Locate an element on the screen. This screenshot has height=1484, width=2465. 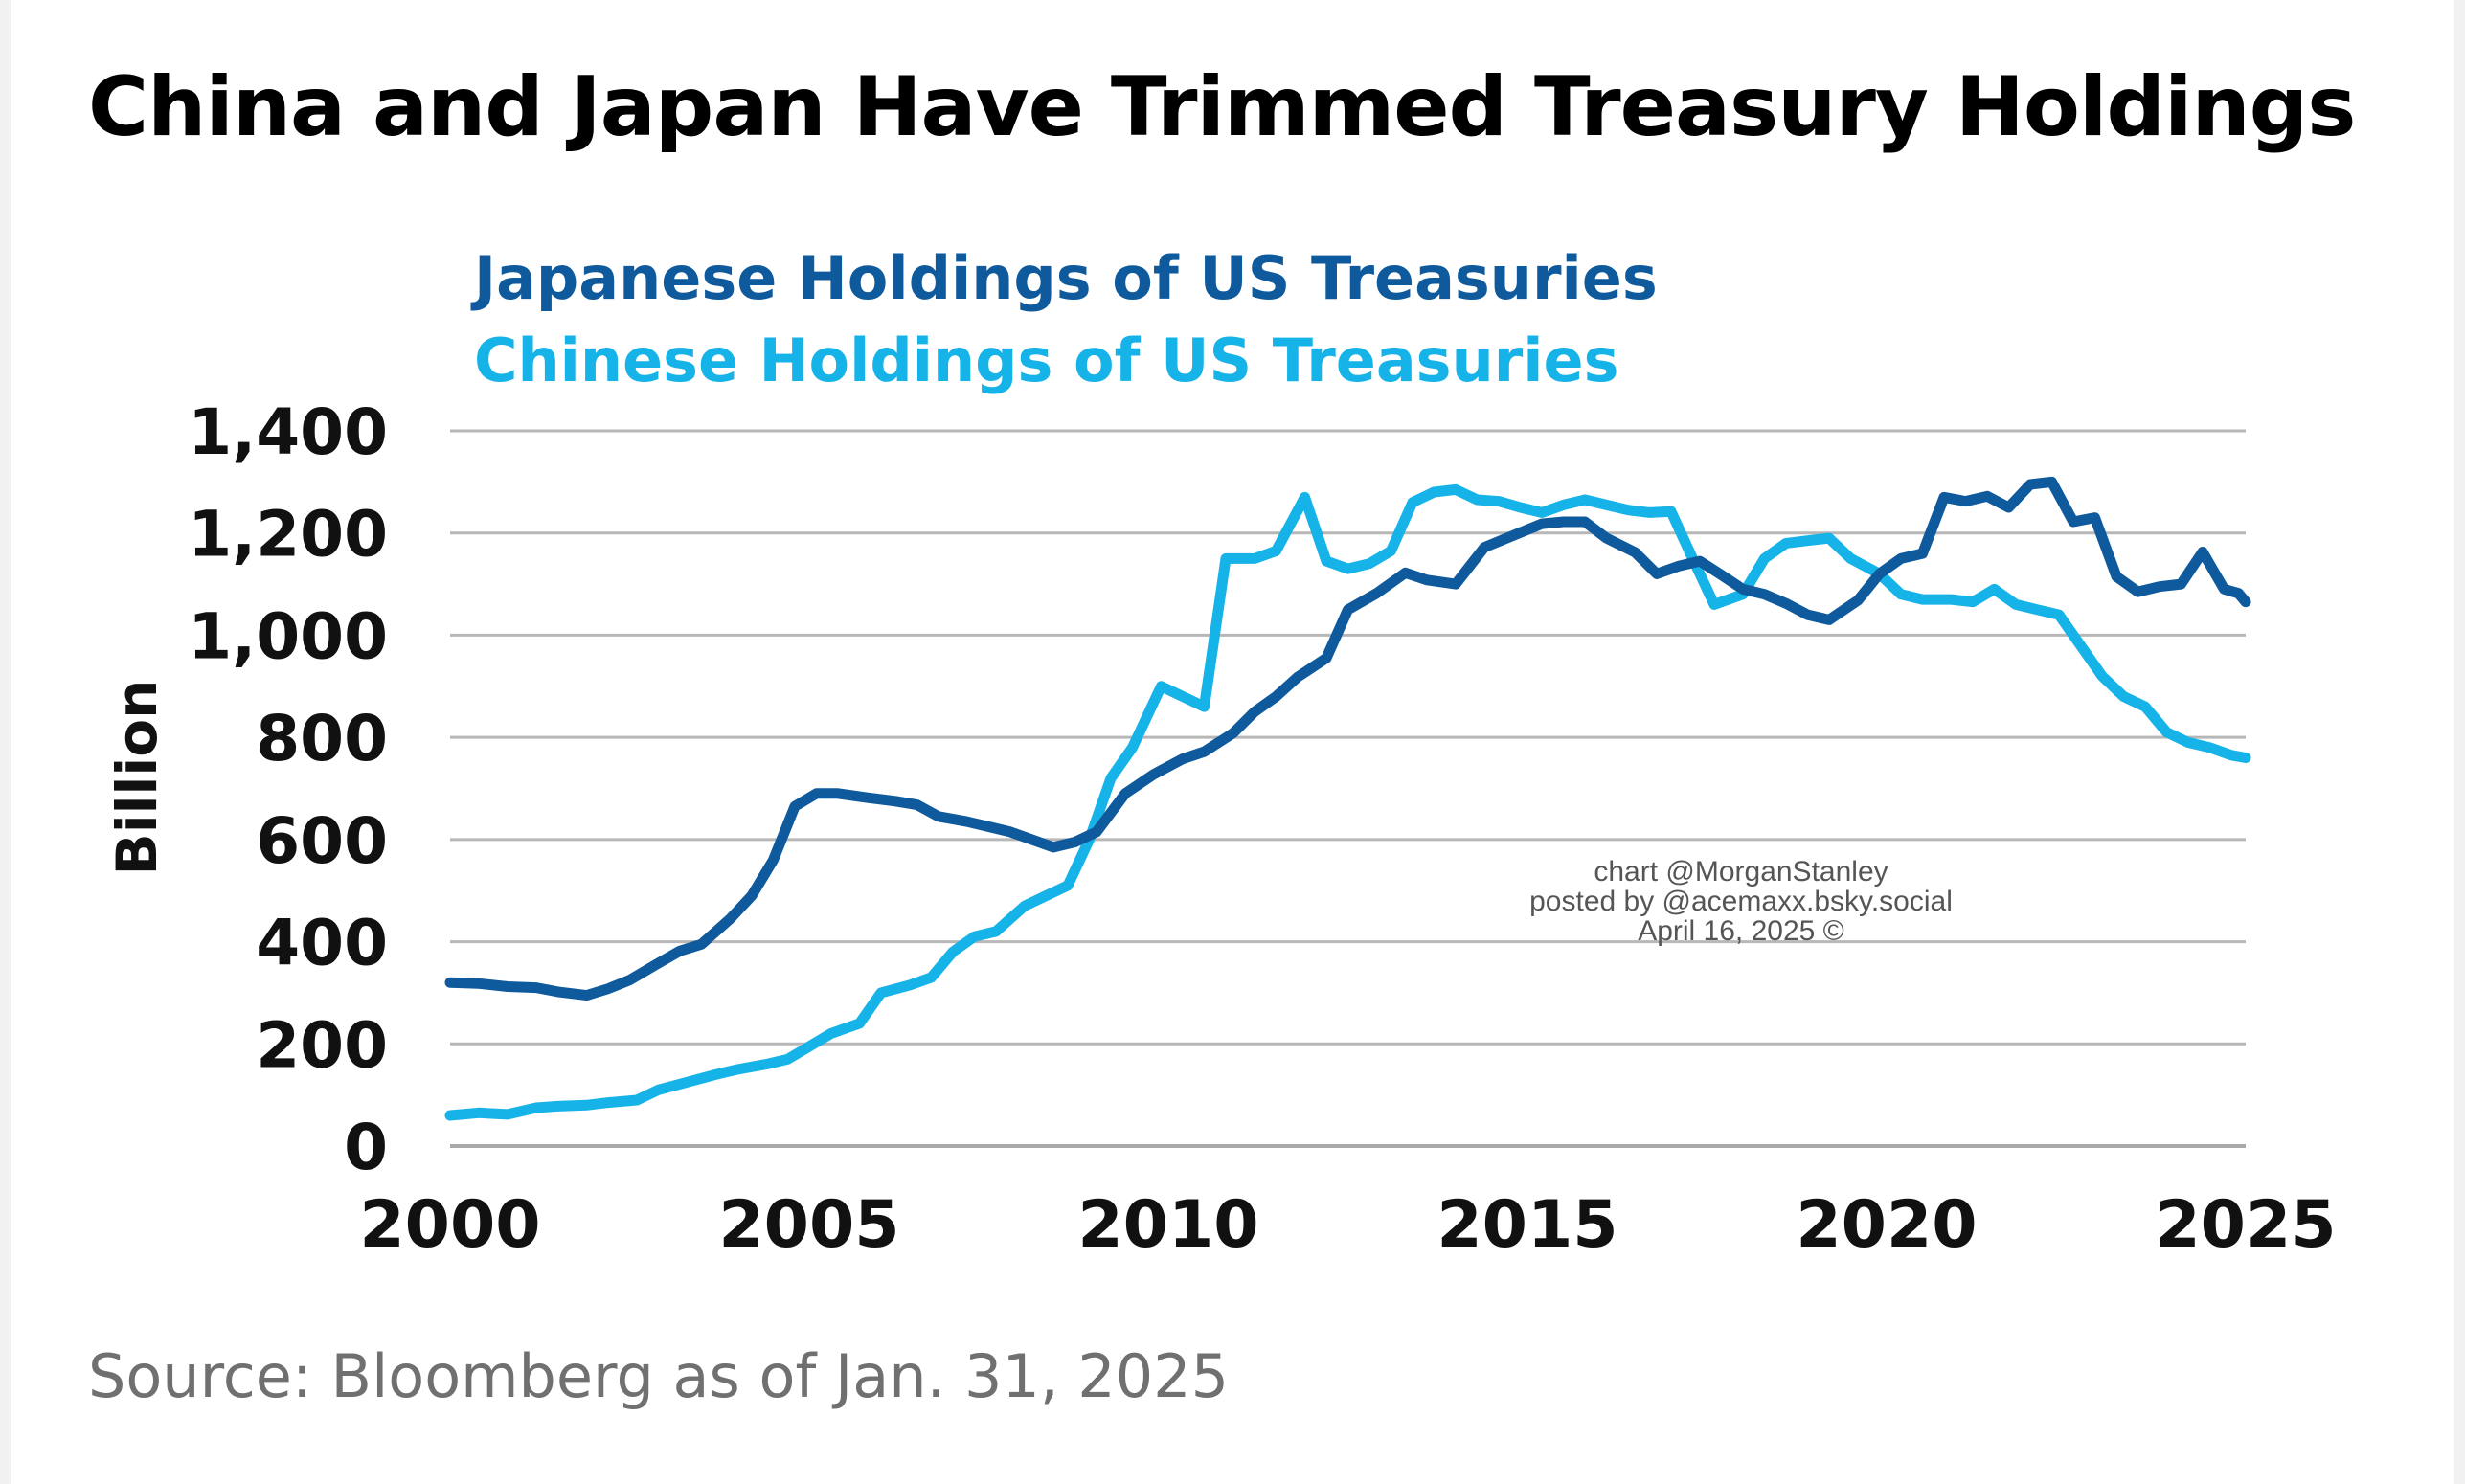
x-tick-label: 2020 is located at coordinates (1886, 1225).